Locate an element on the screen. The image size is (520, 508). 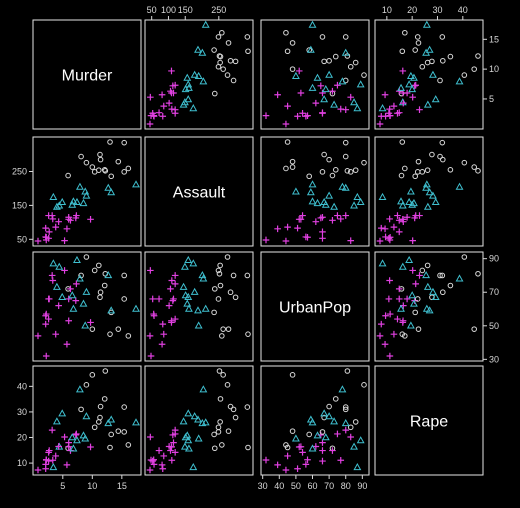
point-cyan-triangle-50-rape-vs-urbanpop is located at coordinates (312, 448).